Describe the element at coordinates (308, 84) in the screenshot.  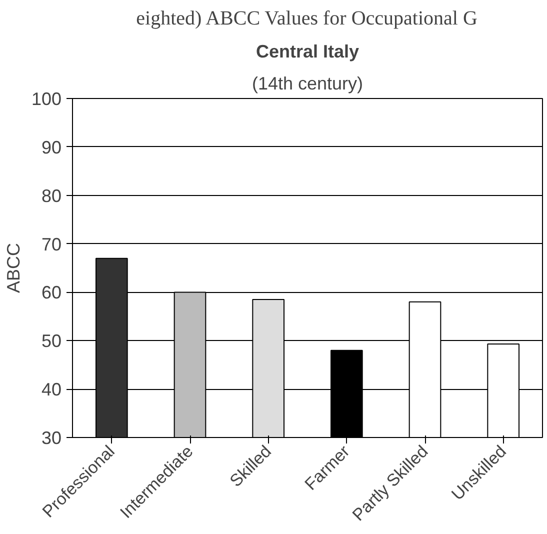
I see `chart-subtitle: (14th century)` at that location.